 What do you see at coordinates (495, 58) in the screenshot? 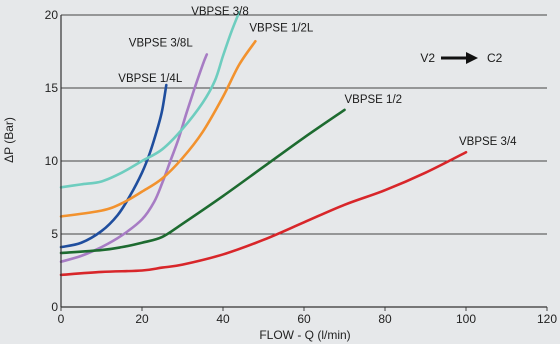
I see `annotation-to-label: C2` at bounding box center [495, 58].